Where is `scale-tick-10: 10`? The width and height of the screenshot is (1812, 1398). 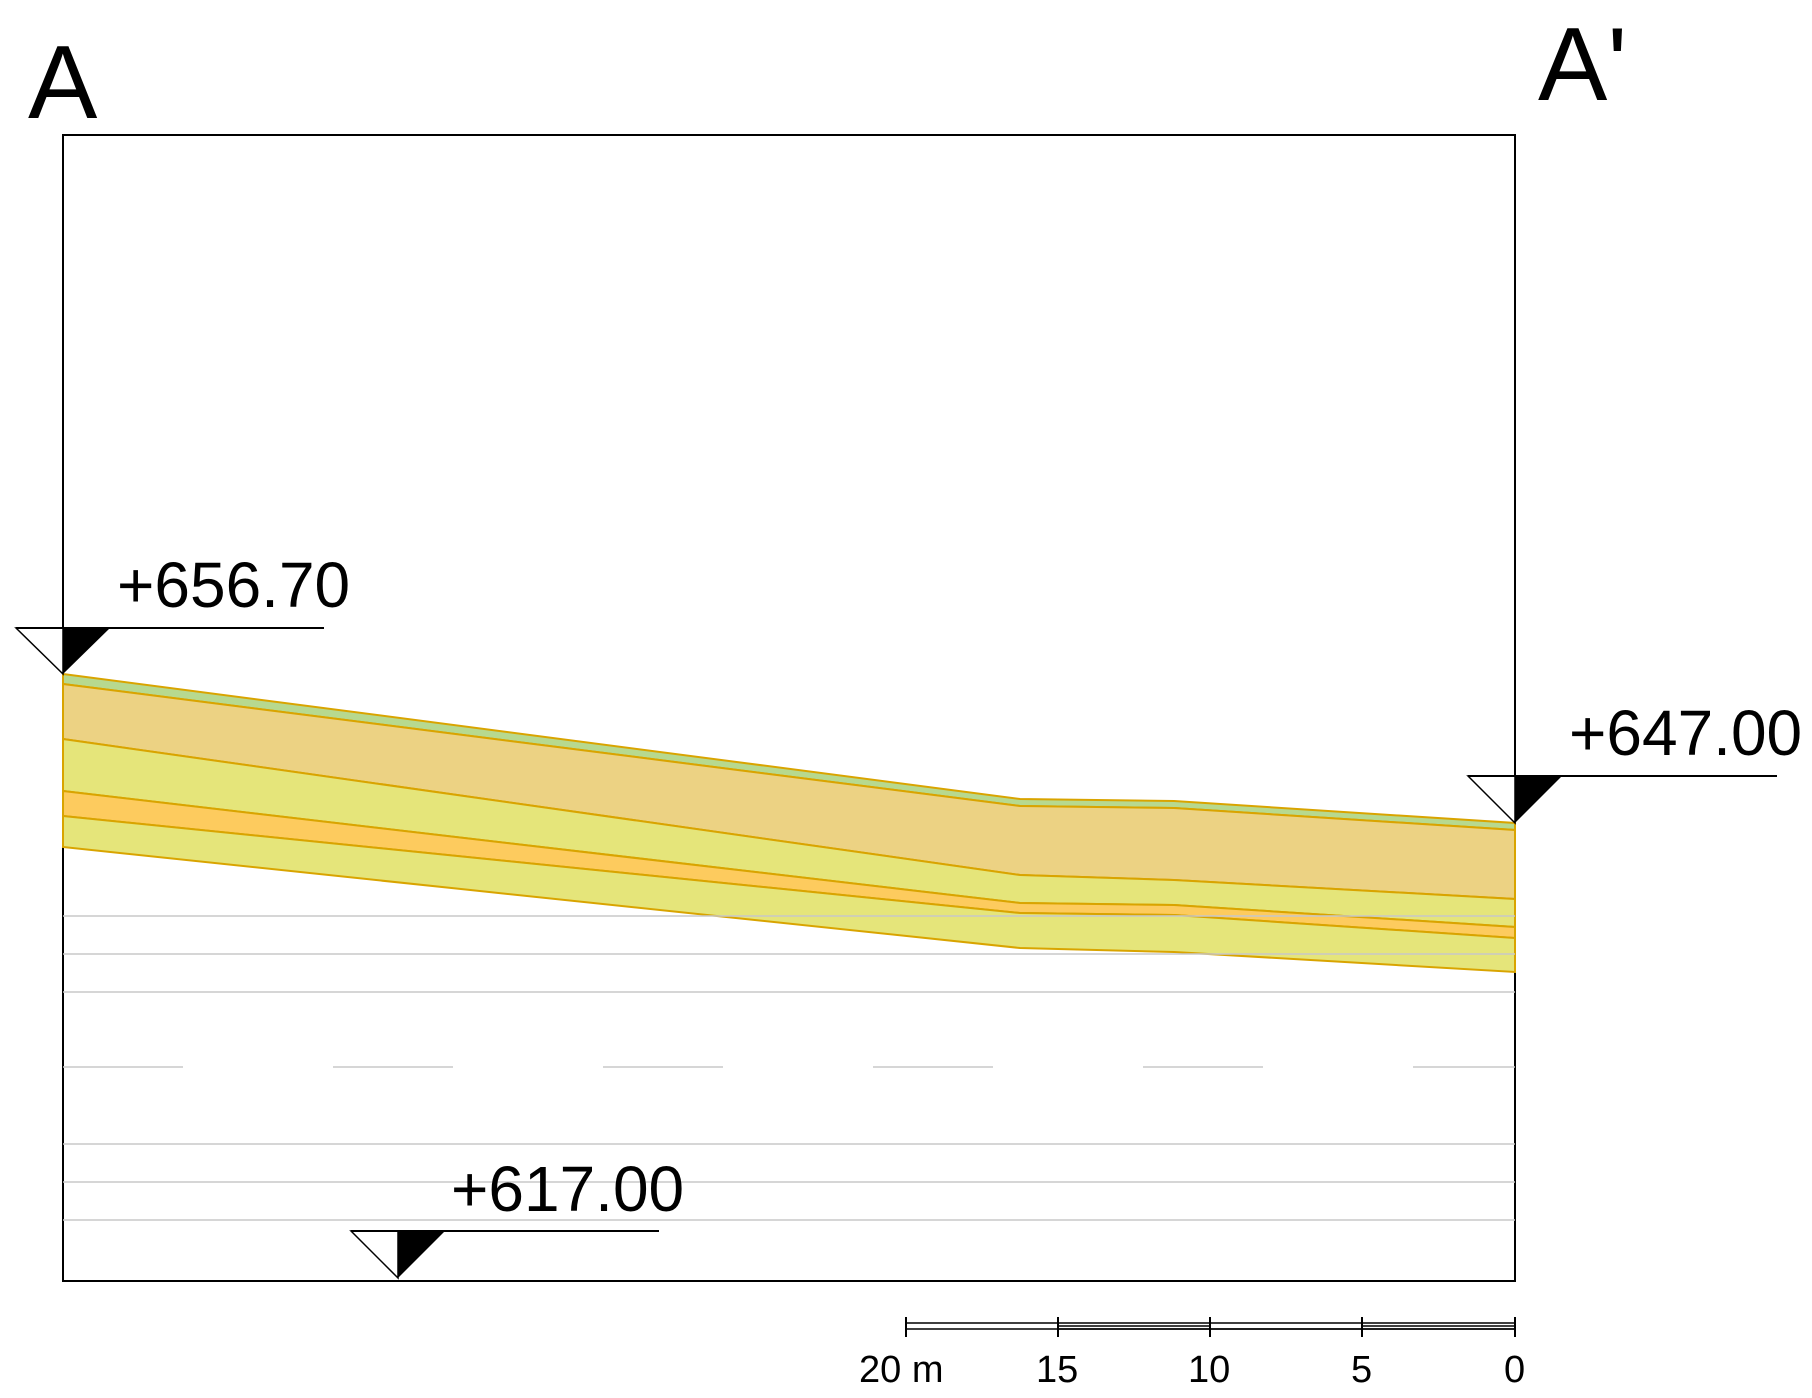
scale-tick-10: 10 is located at coordinates (1209, 1370).